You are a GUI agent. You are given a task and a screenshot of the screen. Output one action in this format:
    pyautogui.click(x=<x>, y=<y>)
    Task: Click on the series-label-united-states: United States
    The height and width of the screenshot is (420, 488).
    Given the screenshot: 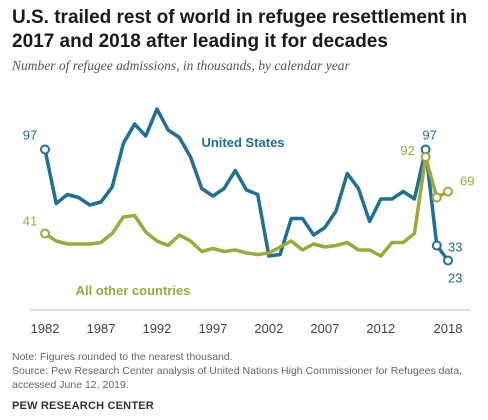 What is the action you would take?
    pyautogui.click(x=242, y=142)
    